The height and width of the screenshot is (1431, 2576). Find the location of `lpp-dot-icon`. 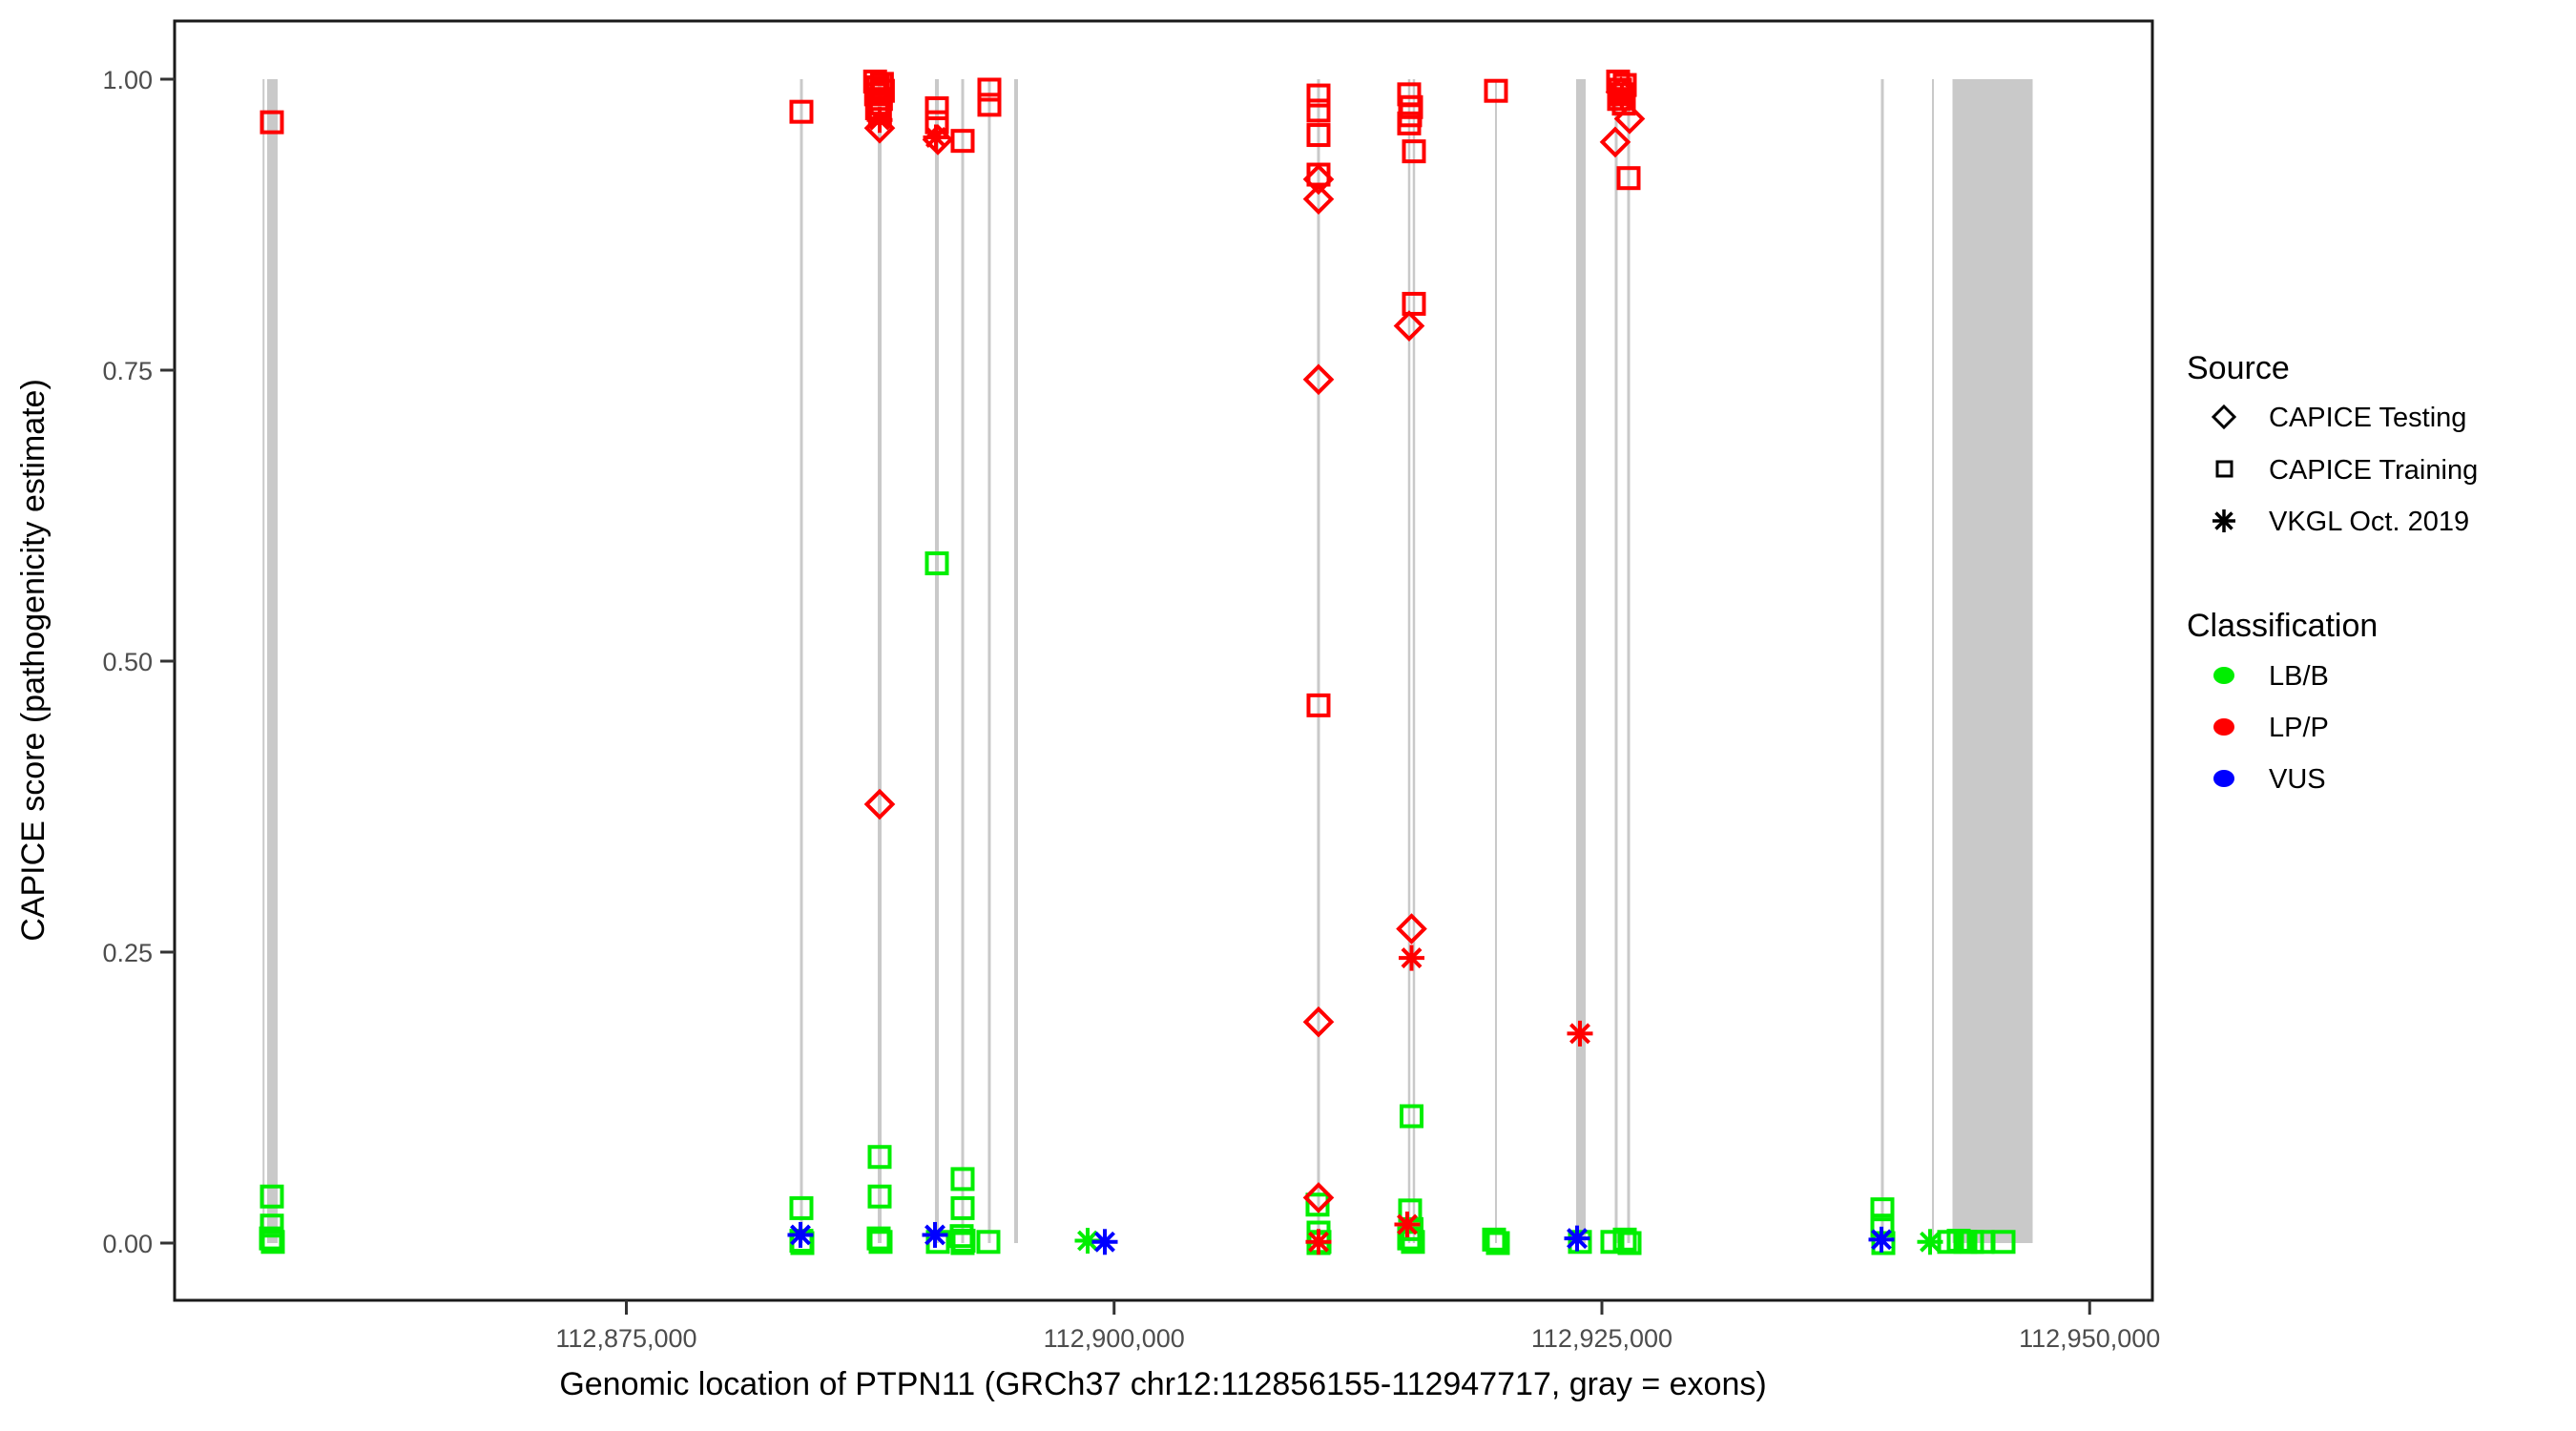

lpp-dot-icon is located at coordinates (2223, 727).